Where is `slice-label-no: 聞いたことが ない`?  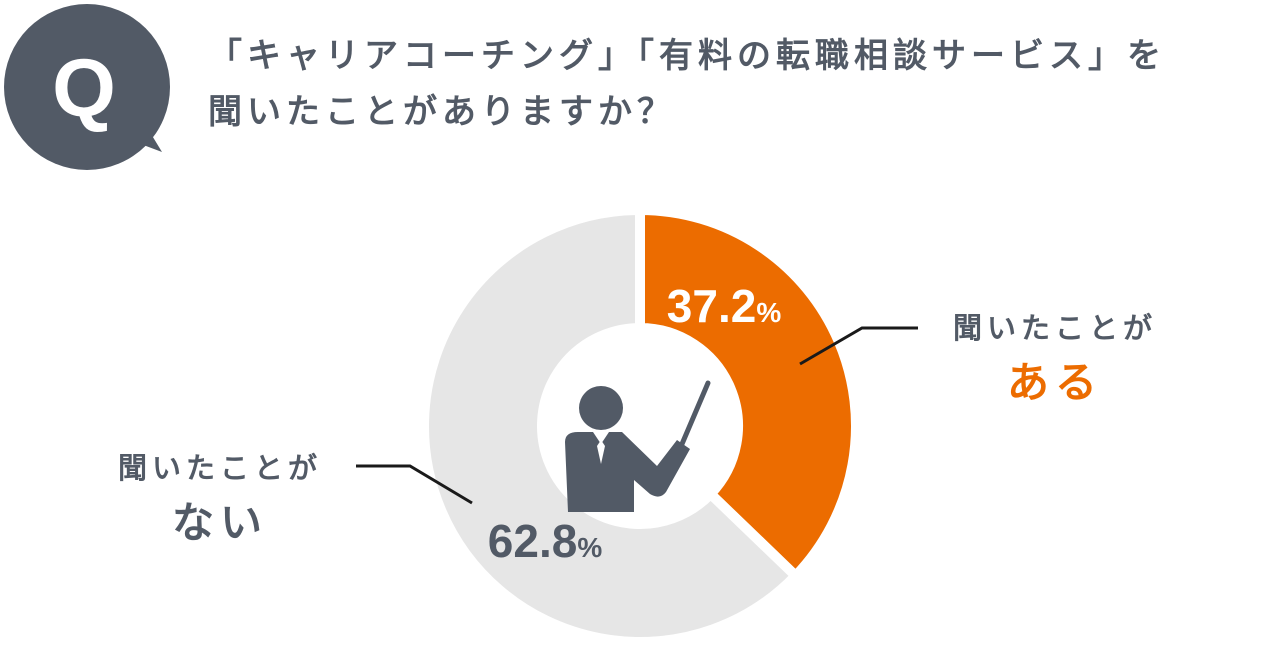
slice-label-no: 聞いたことが ない is located at coordinates (220, 499).